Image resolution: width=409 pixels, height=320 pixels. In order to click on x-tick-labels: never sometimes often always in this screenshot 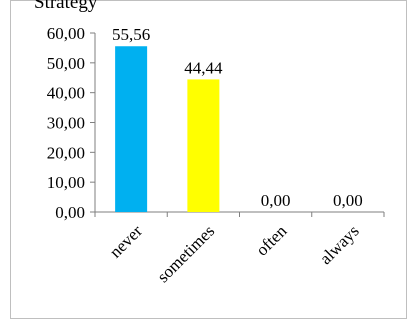, I will do `click(234, 253)`.